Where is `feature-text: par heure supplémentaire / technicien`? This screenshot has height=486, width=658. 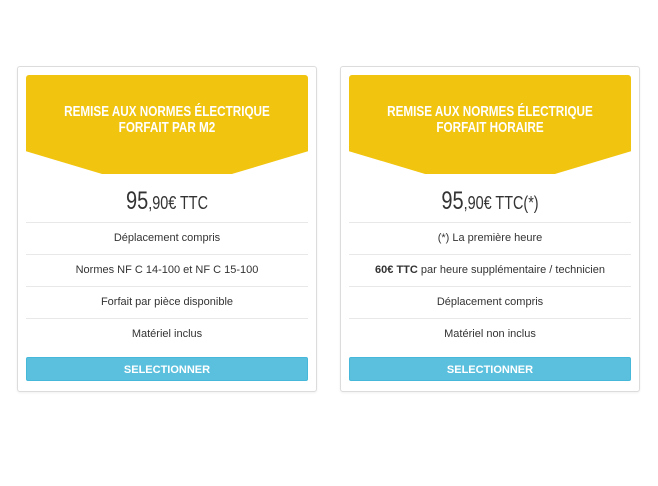
feature-text: par heure supplémentaire / technicien is located at coordinates (511, 270).